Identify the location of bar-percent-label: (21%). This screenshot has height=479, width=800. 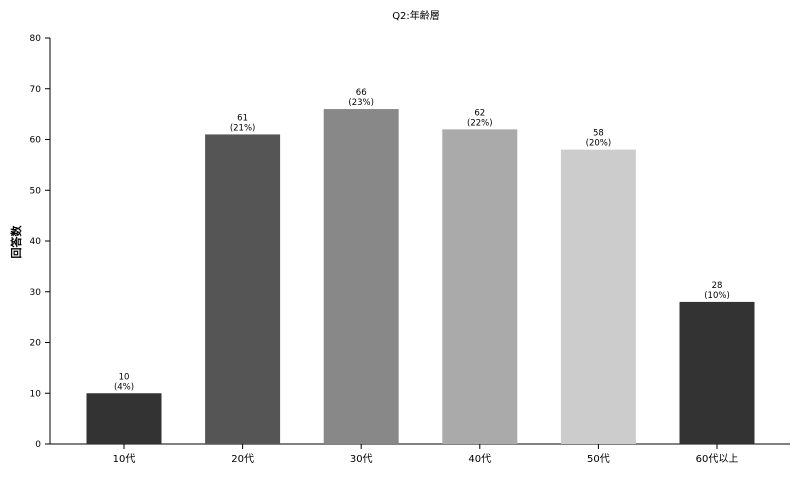
(243, 128).